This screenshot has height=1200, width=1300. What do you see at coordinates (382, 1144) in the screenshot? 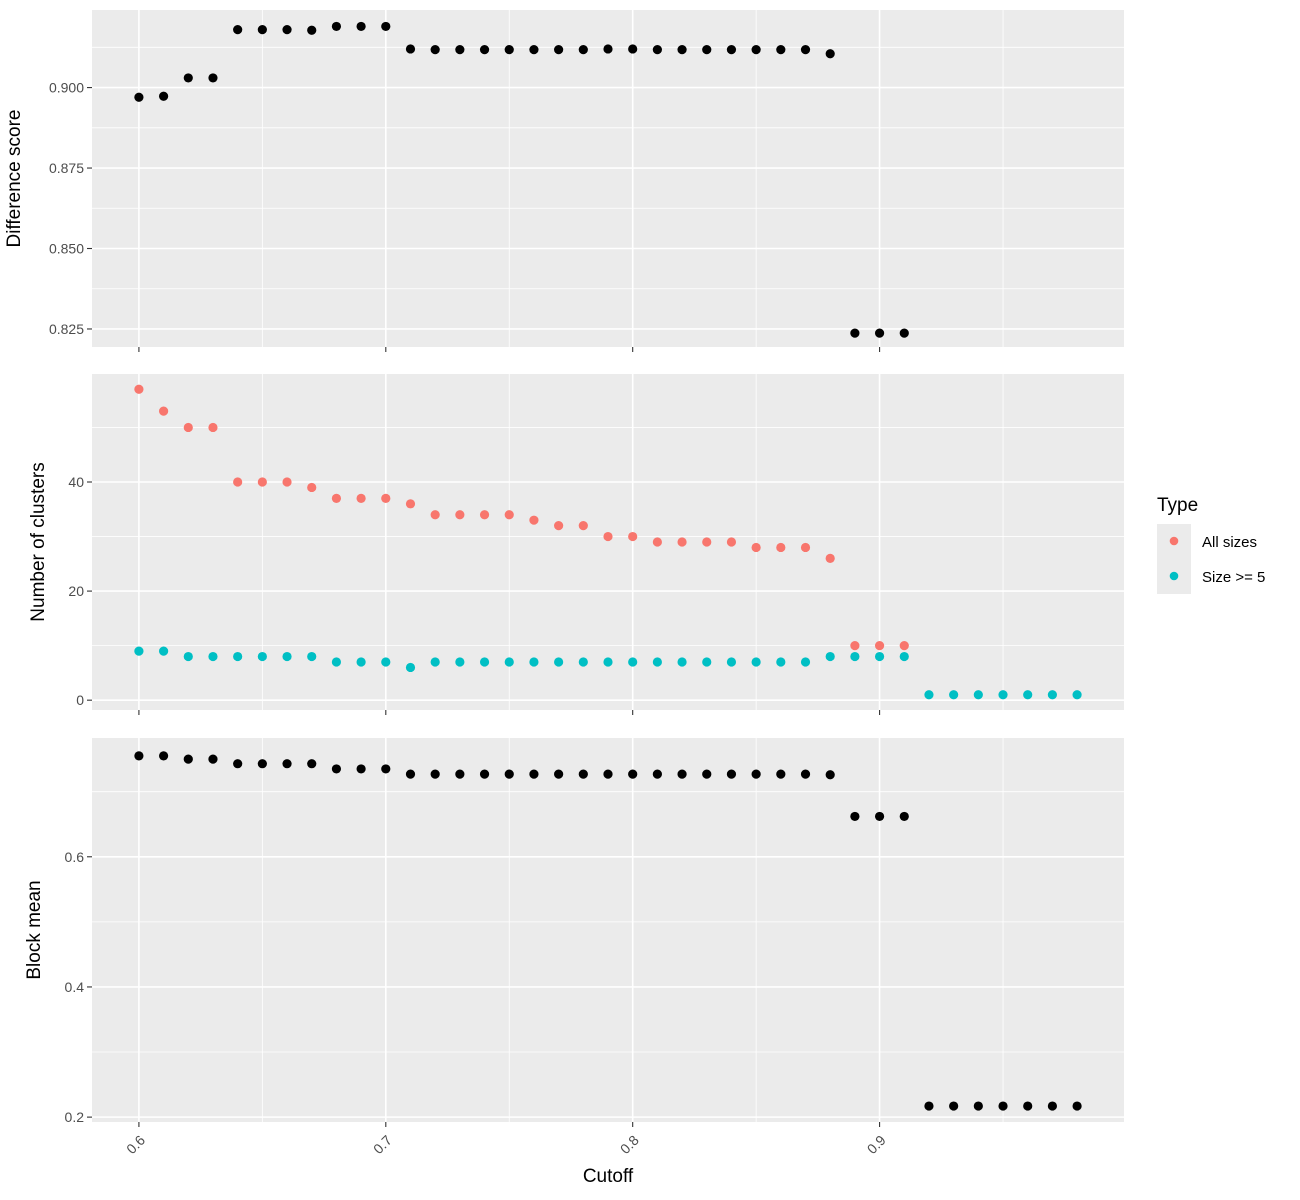
I see `x-tick-label: 0.7` at bounding box center [382, 1144].